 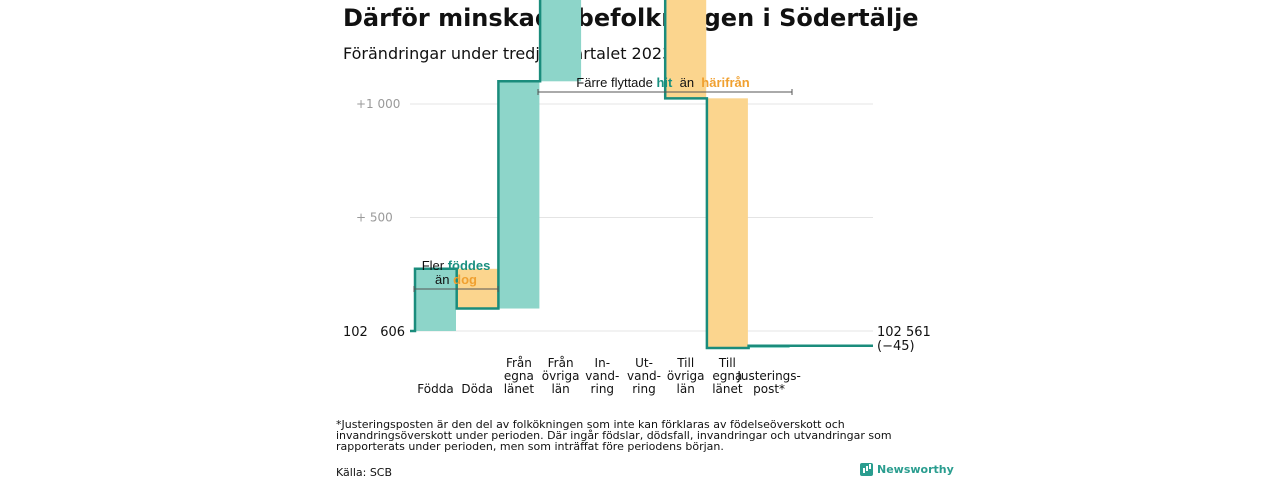 What do you see at coordinates (456, 279) in the screenshot?
I see `annotation-births-line2: än dog` at bounding box center [456, 279].